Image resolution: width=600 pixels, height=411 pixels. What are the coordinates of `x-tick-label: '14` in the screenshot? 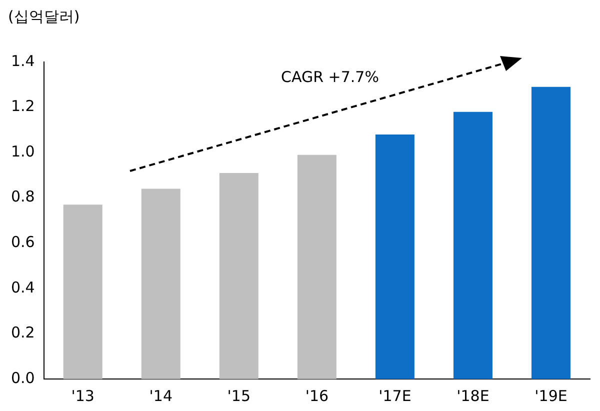 It's located at (160, 395).